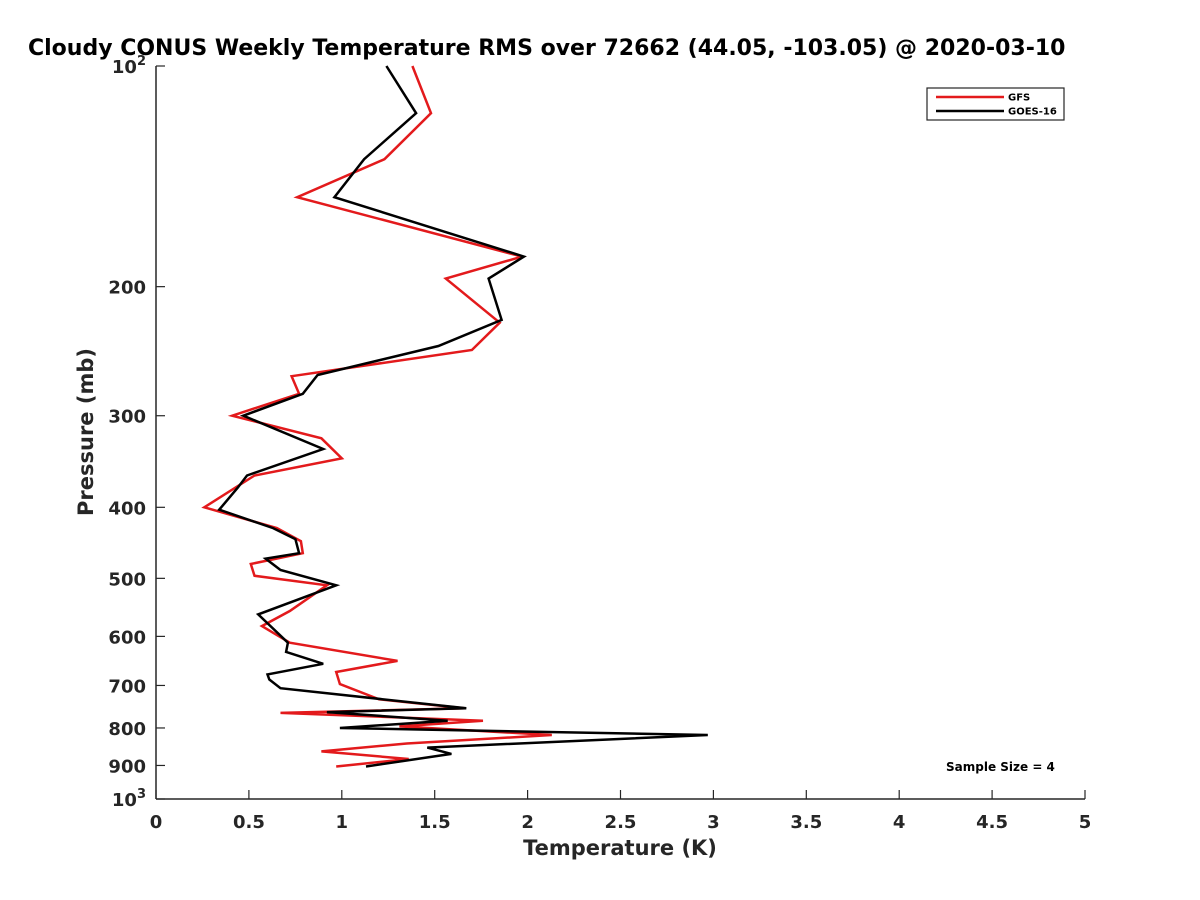 This screenshot has height=900, width=1200. I want to click on y-tick-label: 600, so click(127, 637).